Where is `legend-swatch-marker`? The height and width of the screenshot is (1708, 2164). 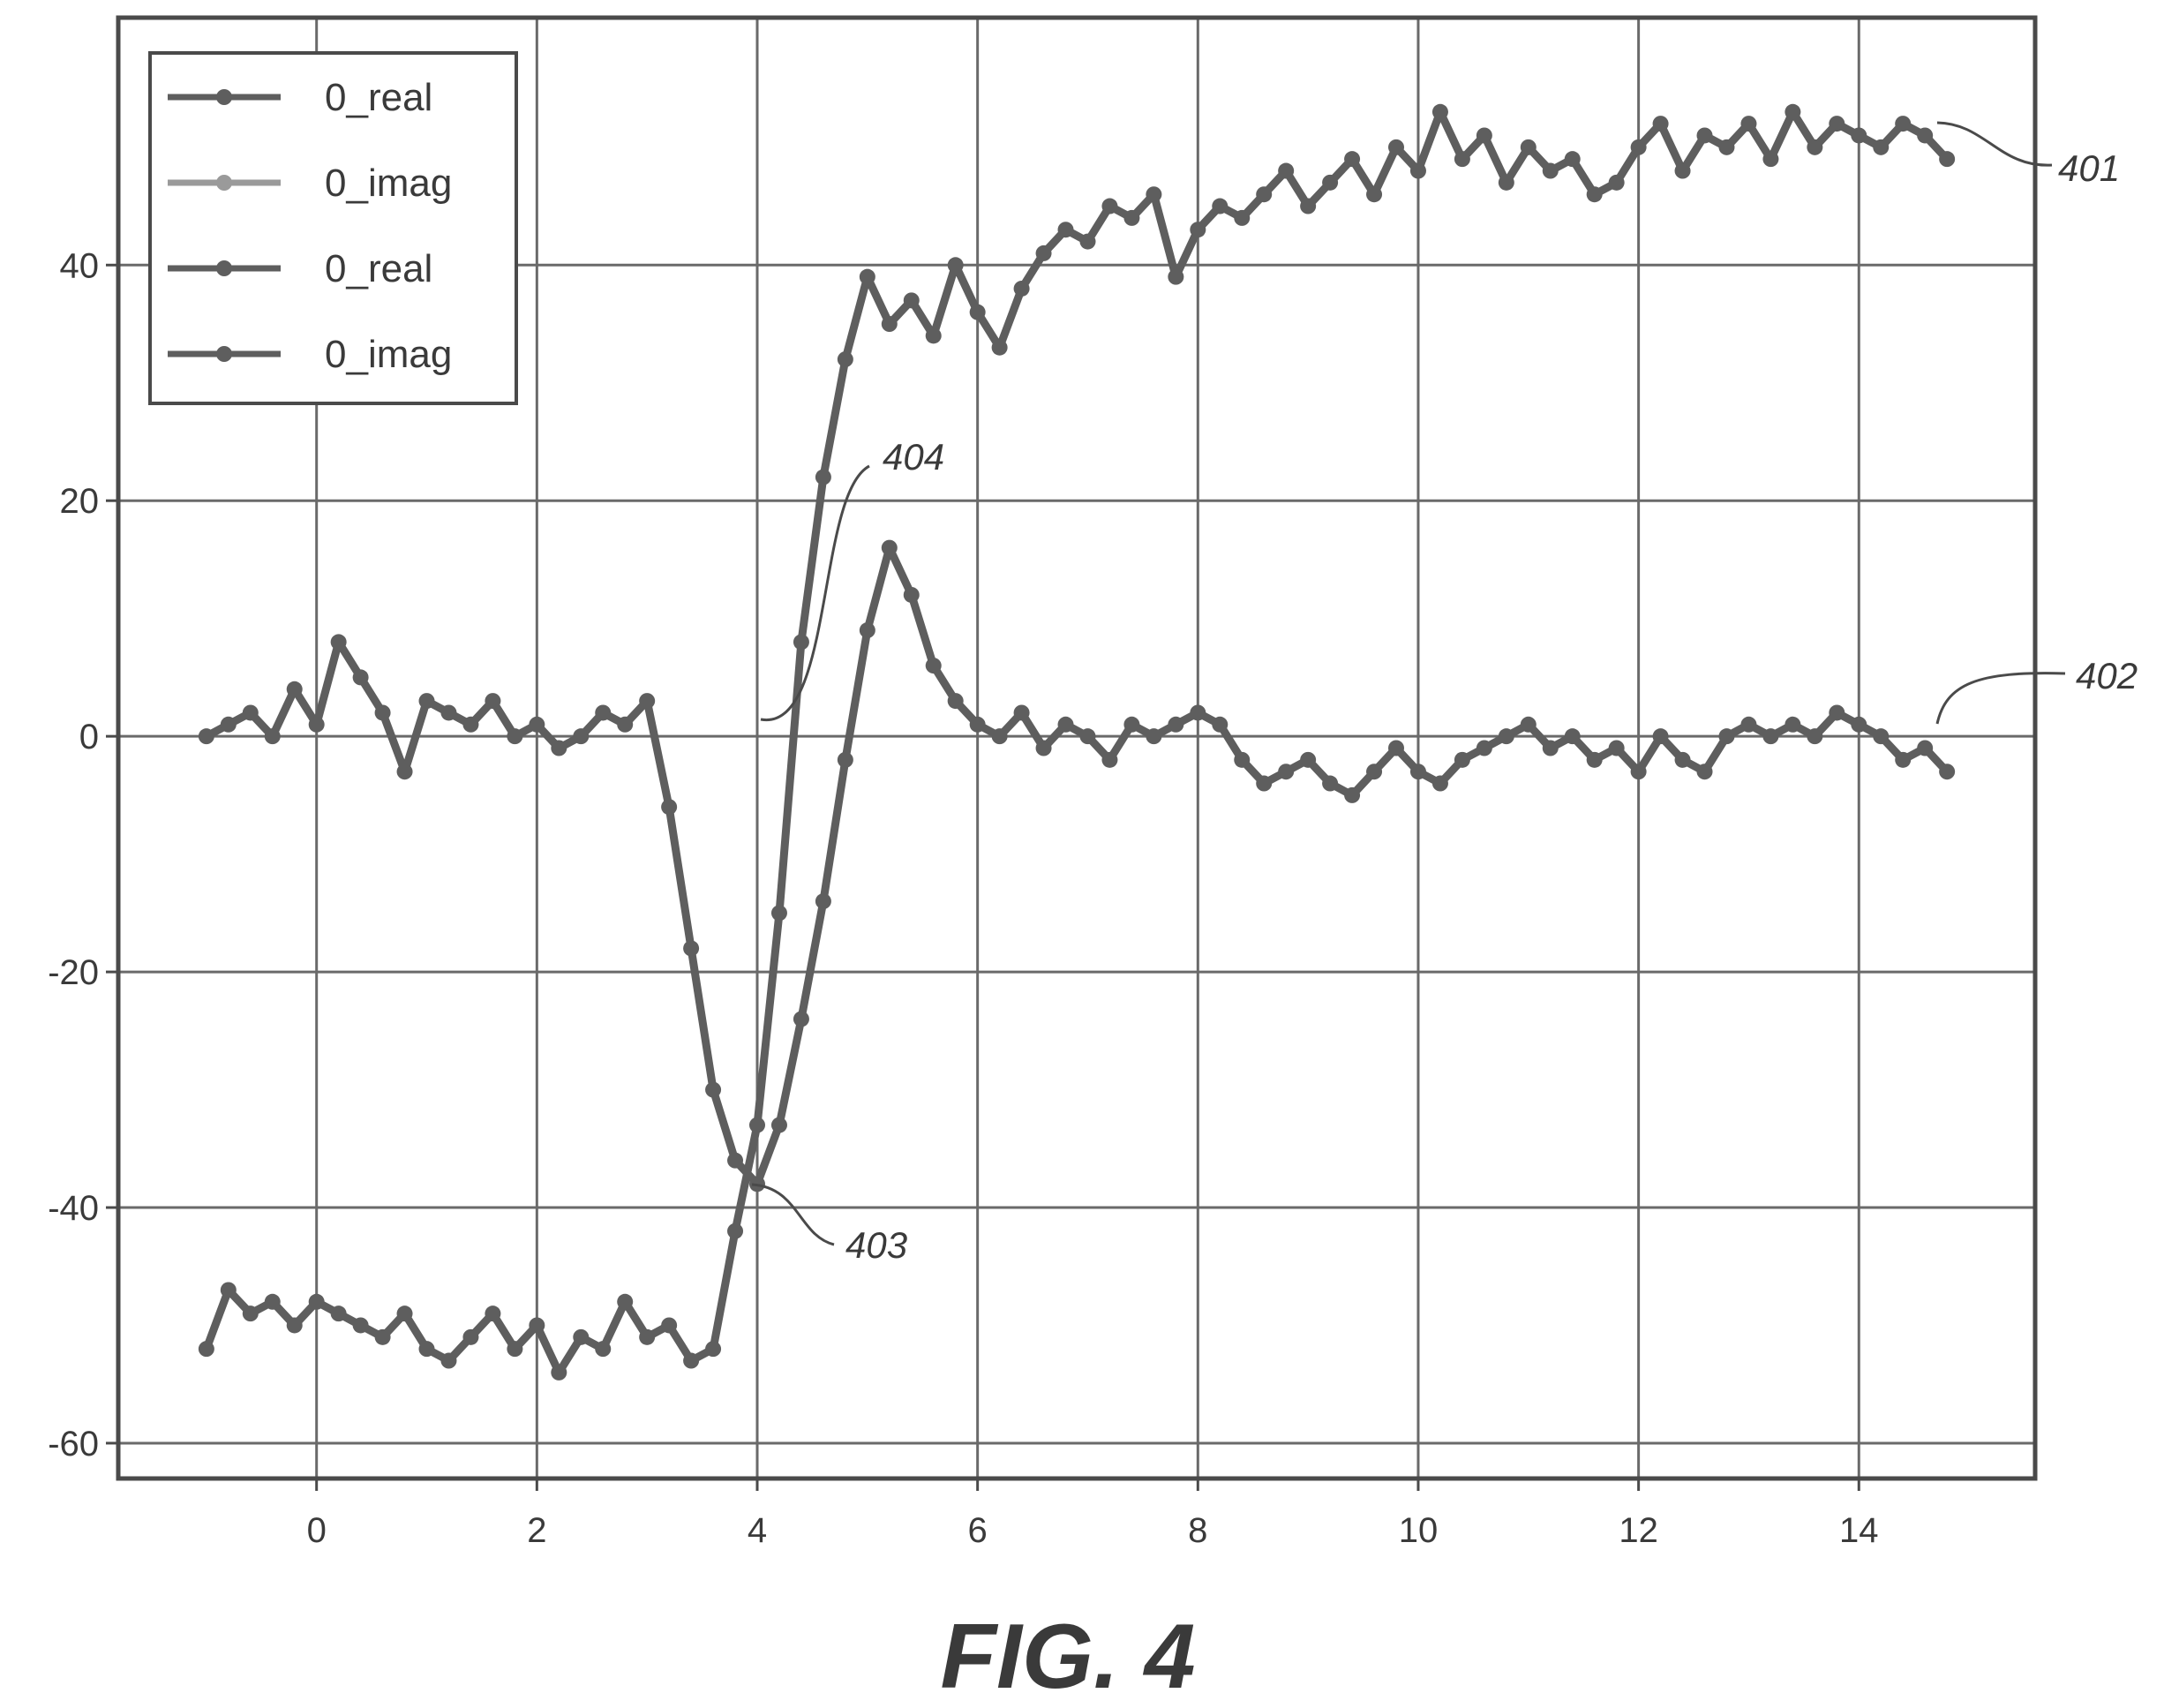
legend-swatch-marker is located at coordinates (224, 268).